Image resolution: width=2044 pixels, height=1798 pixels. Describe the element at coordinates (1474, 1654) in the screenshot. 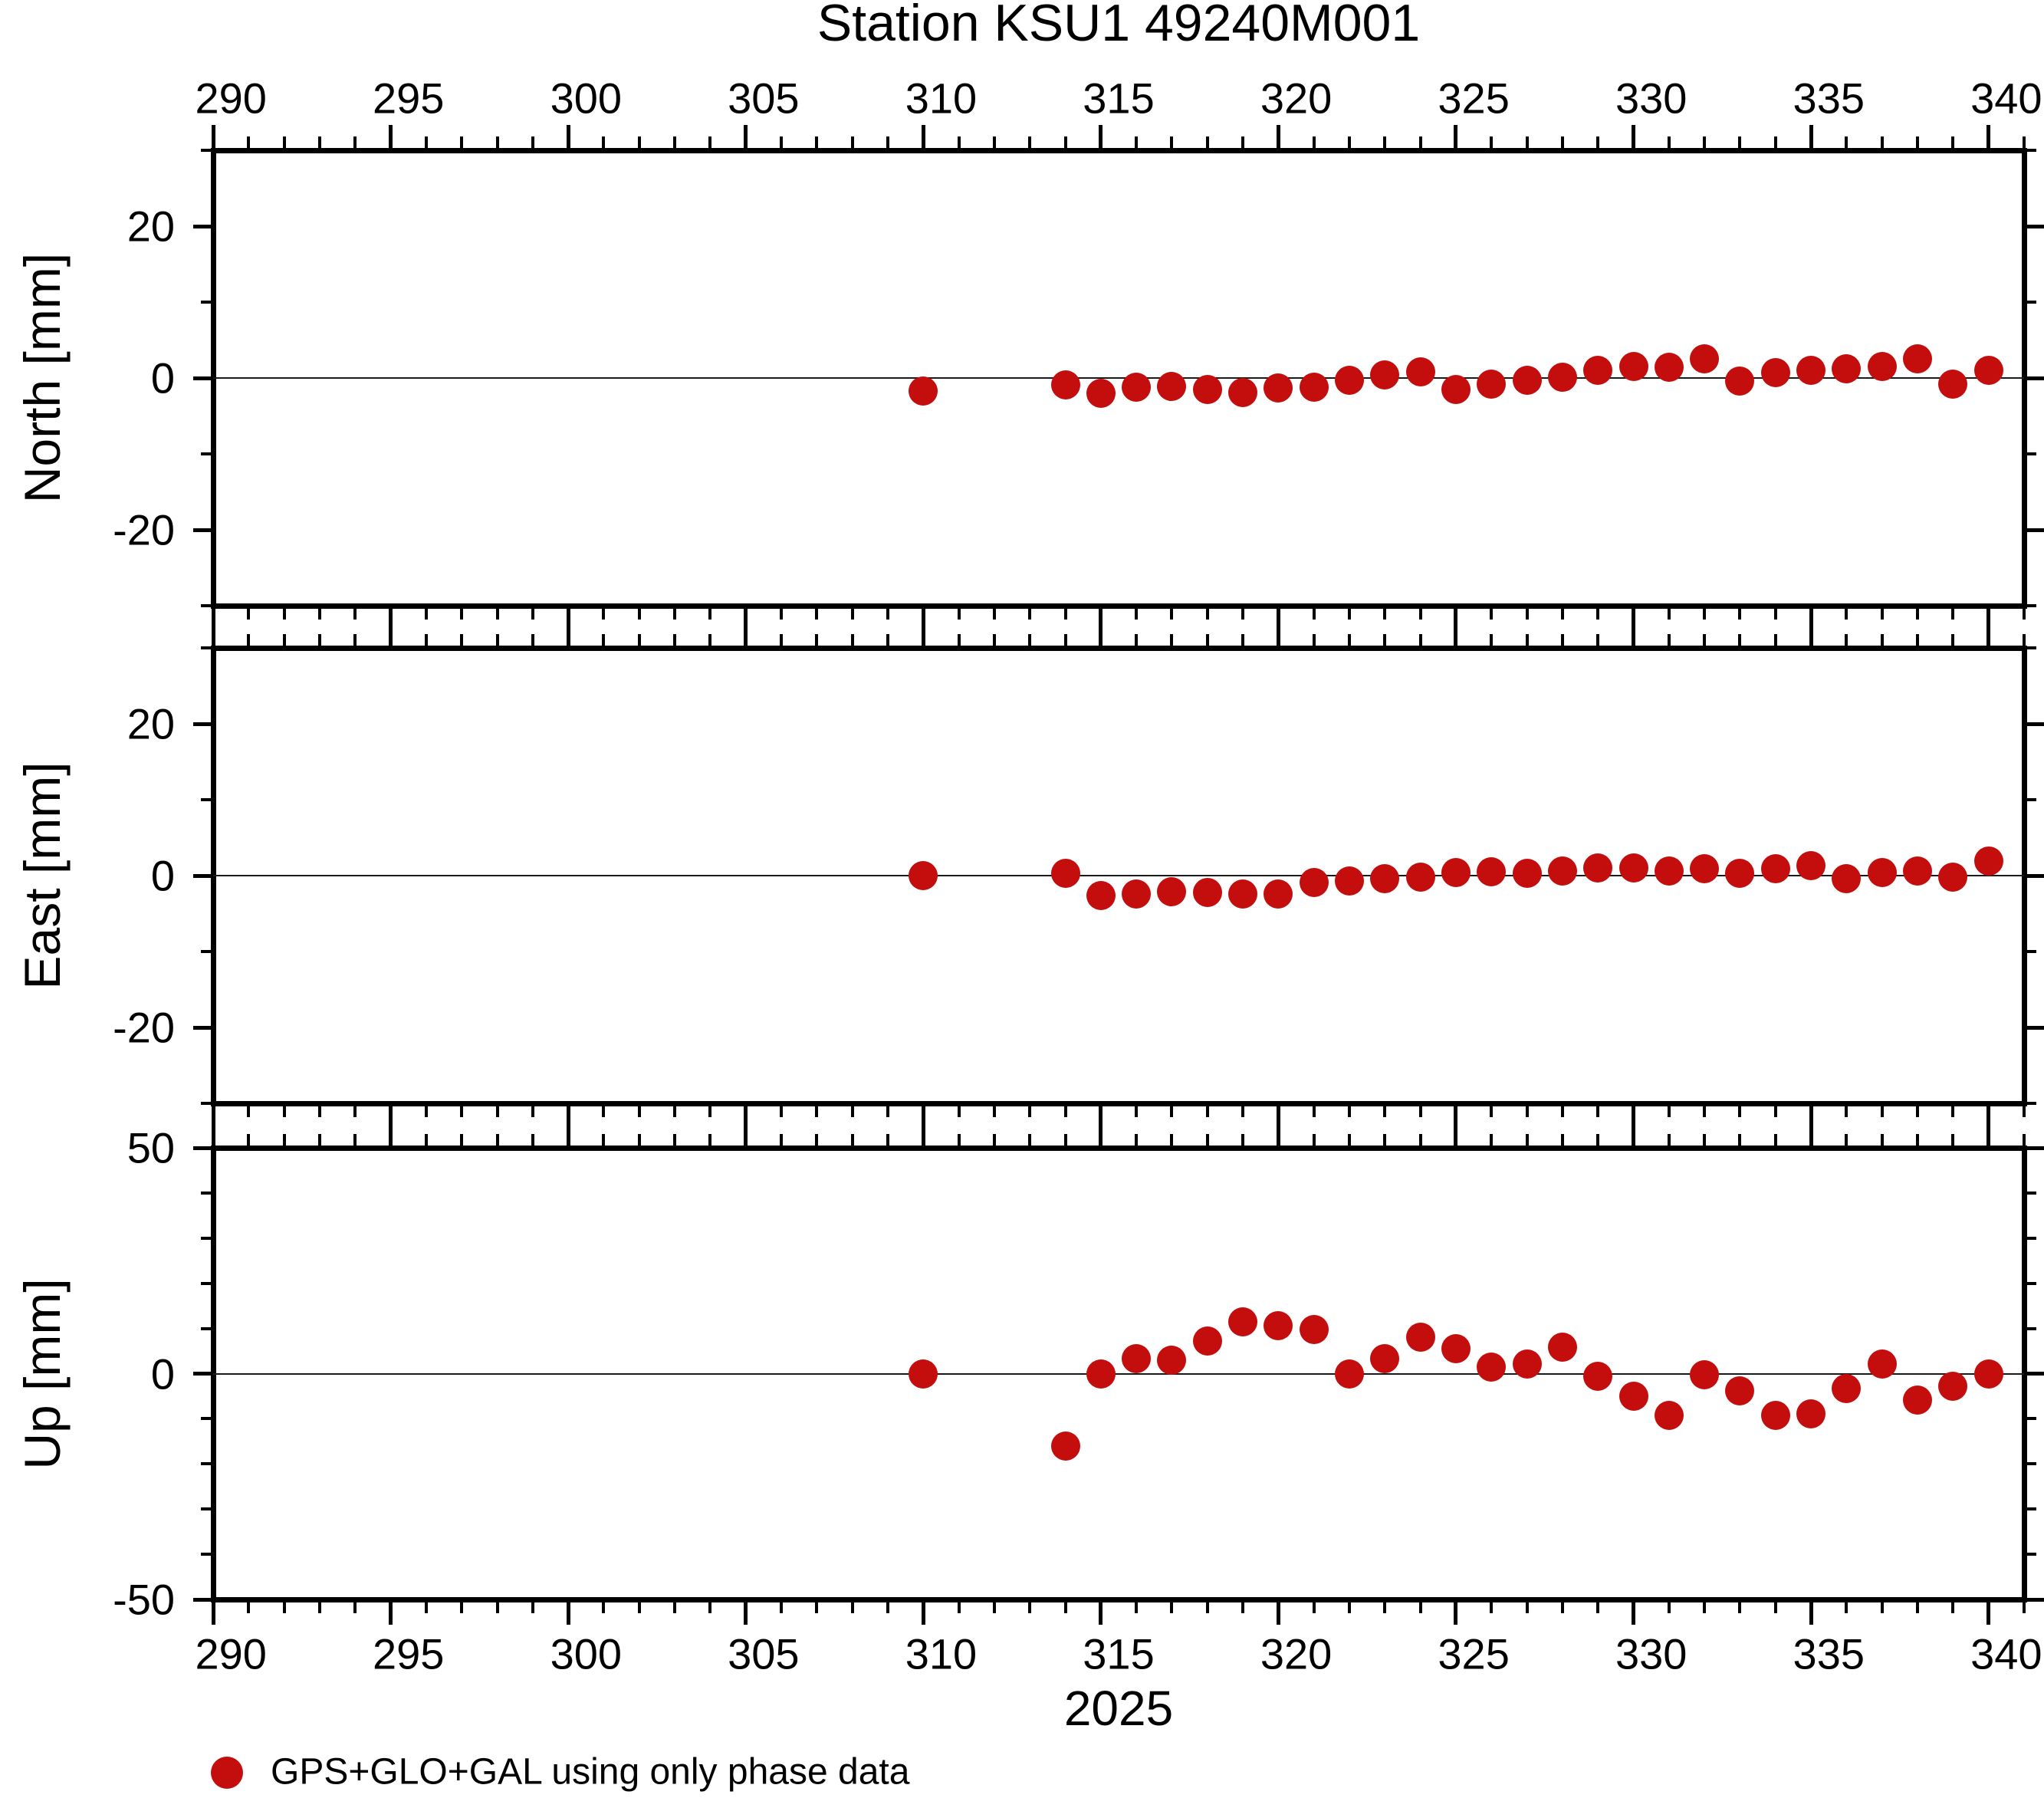

I see `x-tick-label: 325` at that location.